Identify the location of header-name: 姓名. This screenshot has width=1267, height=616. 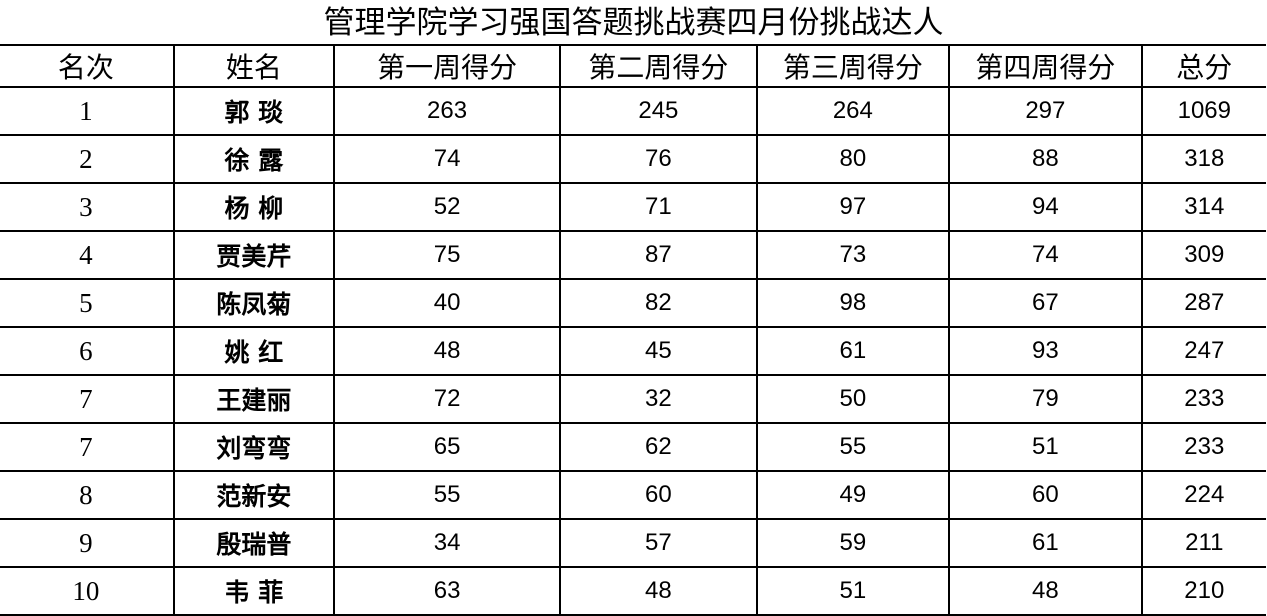
(254, 66).